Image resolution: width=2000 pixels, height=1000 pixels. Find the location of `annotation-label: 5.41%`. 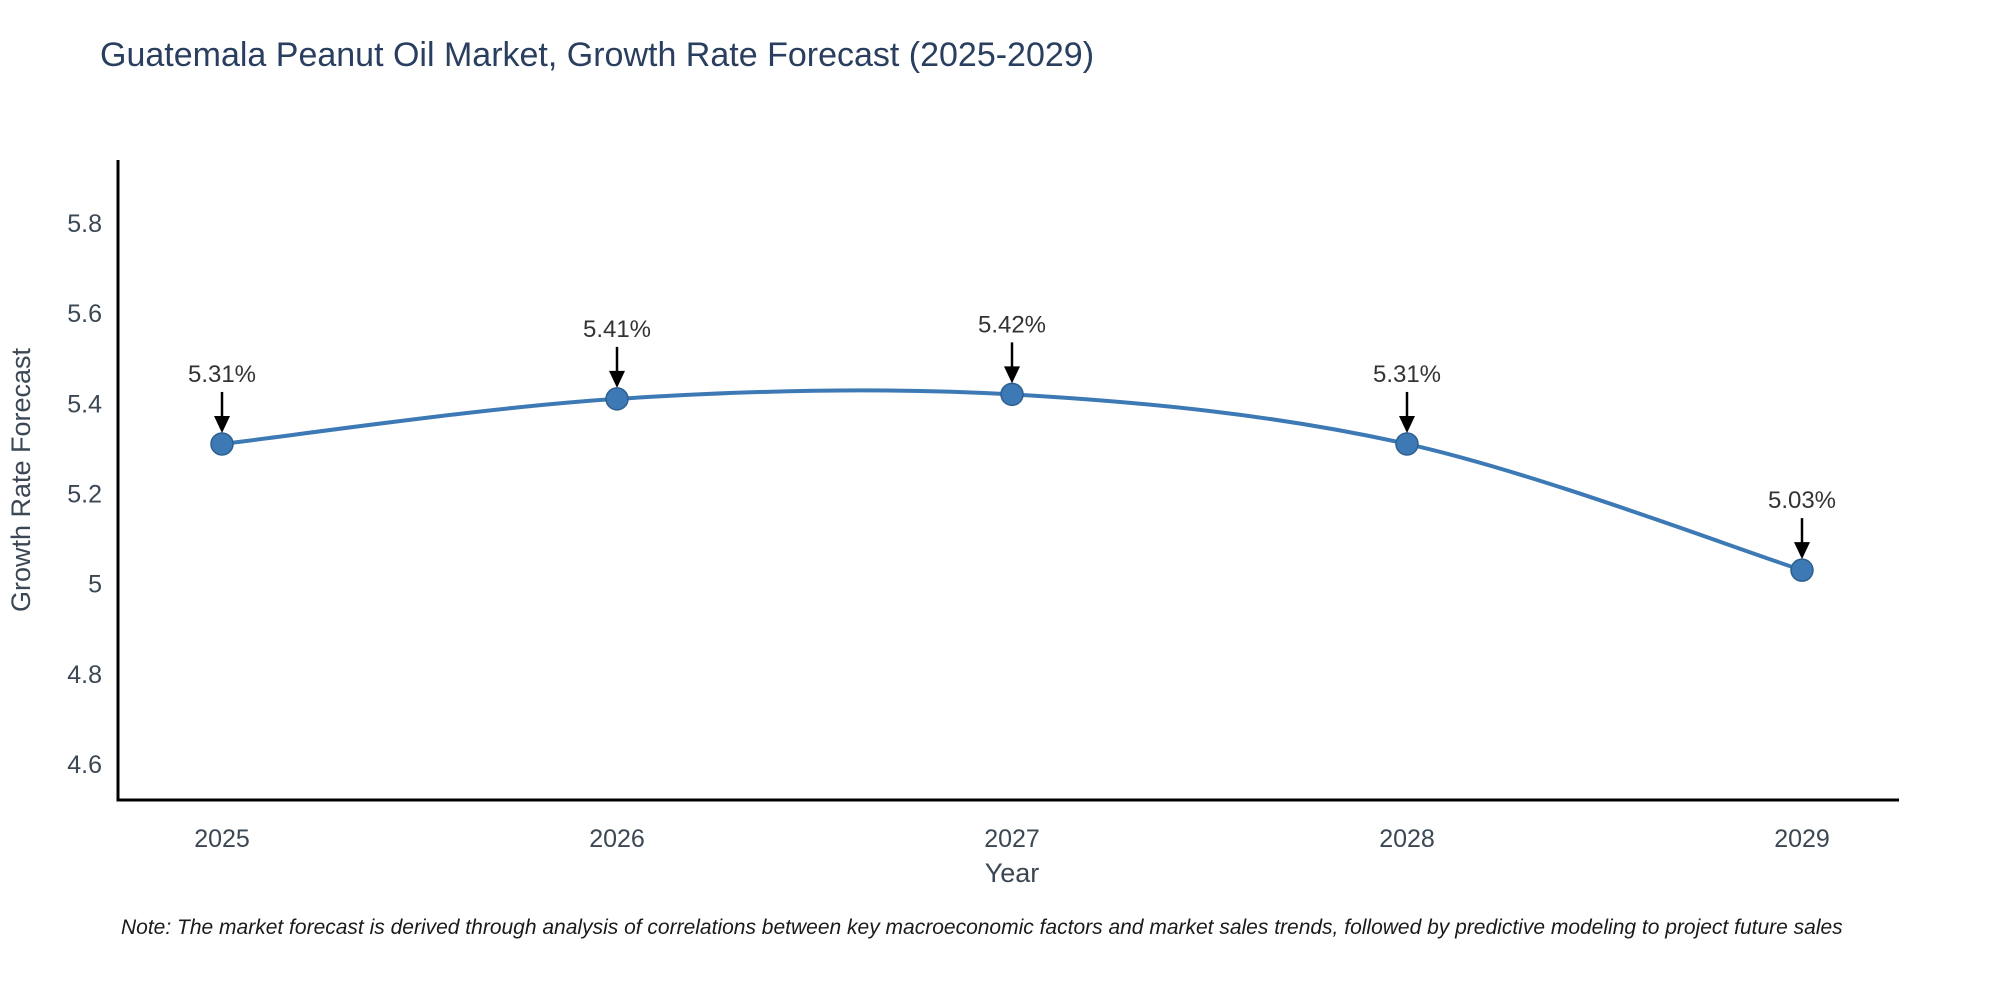

annotation-label: 5.41% is located at coordinates (617, 329).